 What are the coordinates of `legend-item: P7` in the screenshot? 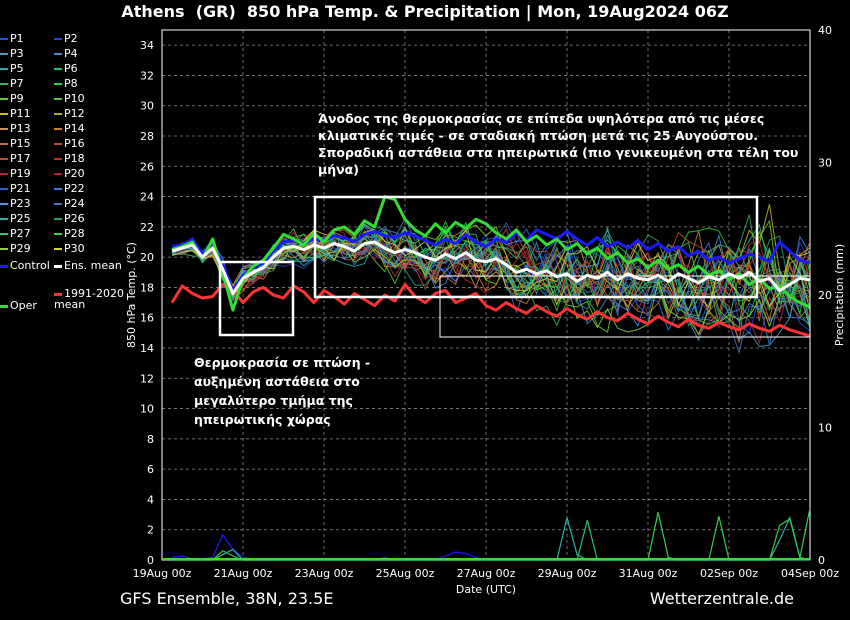 It's located at (12, 83).